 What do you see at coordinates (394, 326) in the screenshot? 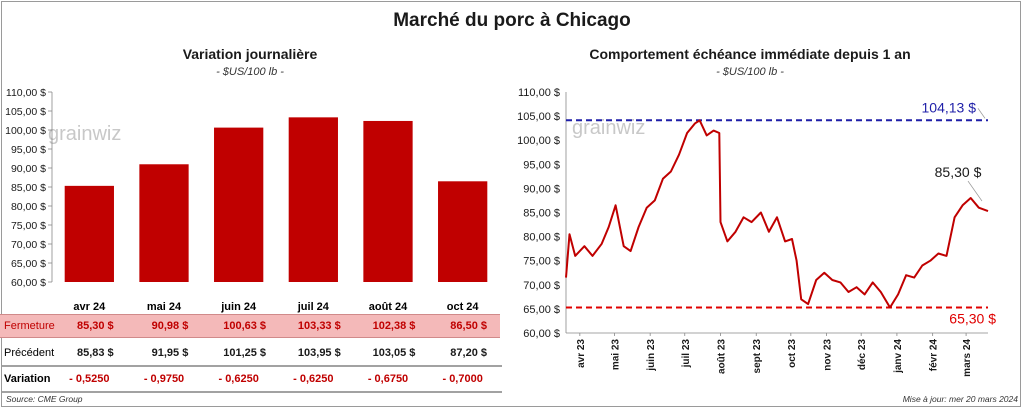
I see `fermeture-value: 102,38 $` at bounding box center [394, 326].